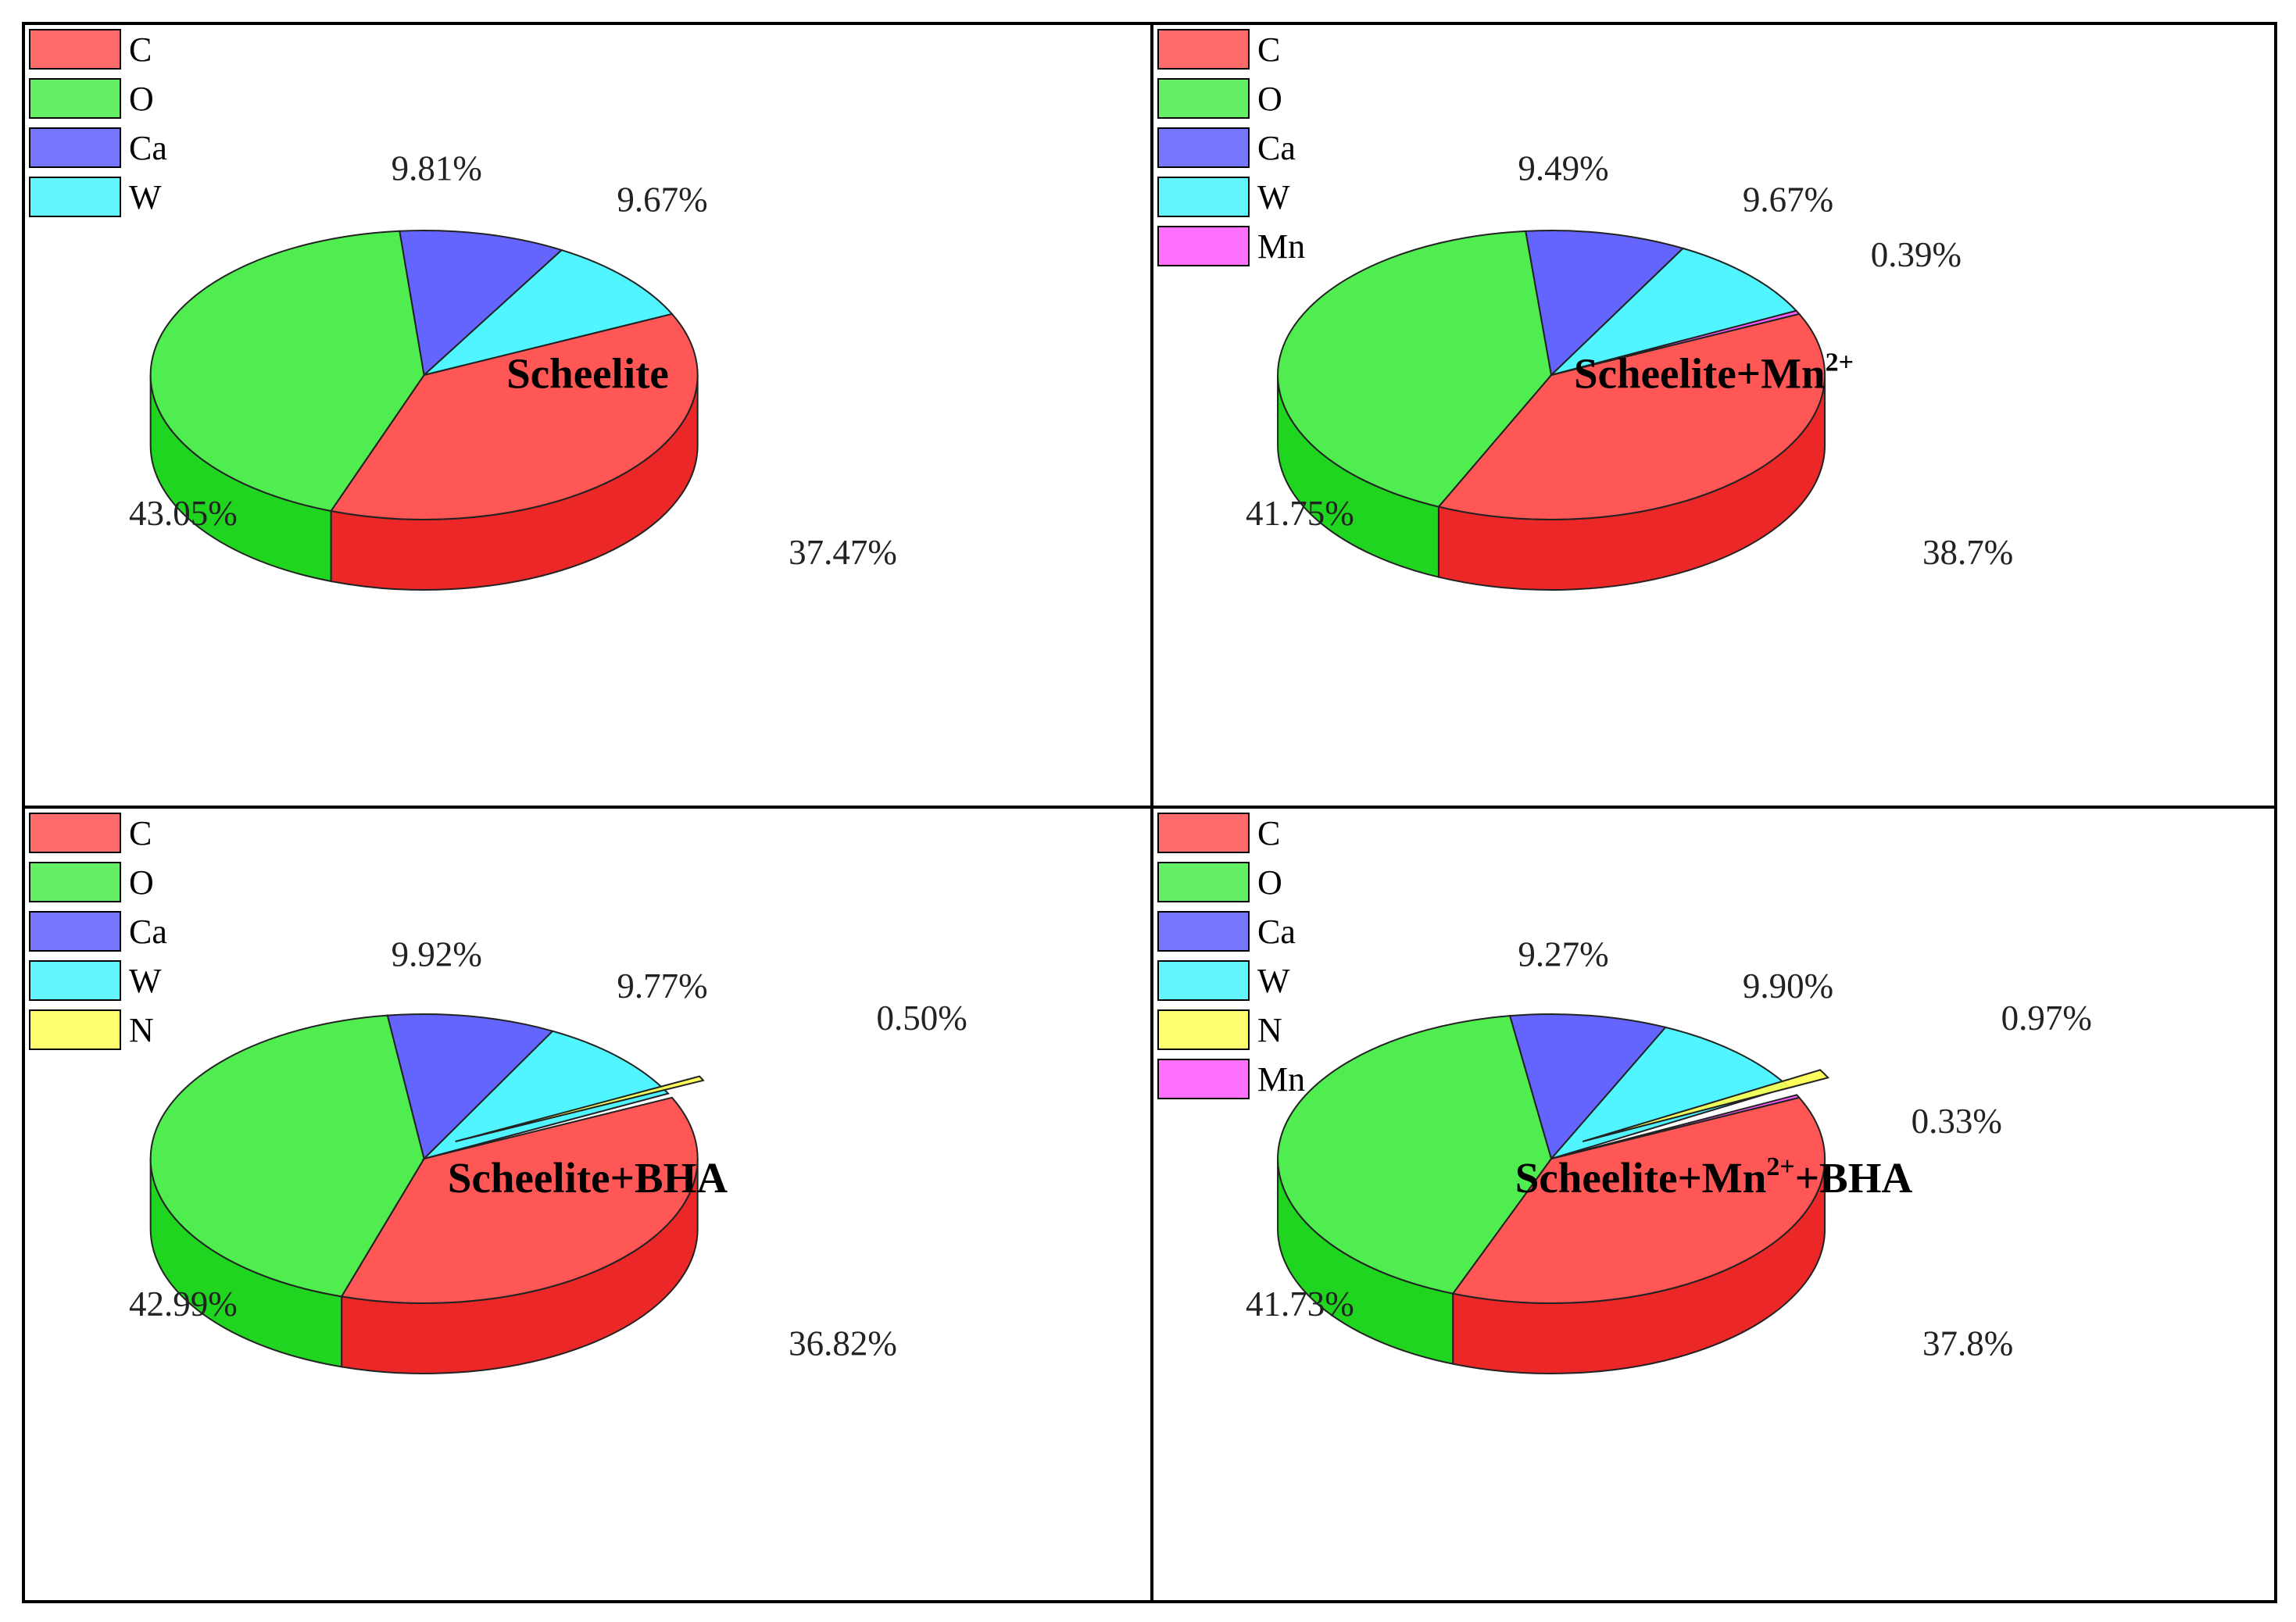 The height and width of the screenshot is (1622, 2296). Describe the element at coordinates (98, 123) in the screenshot. I see `legend: CO Ca W` at that location.